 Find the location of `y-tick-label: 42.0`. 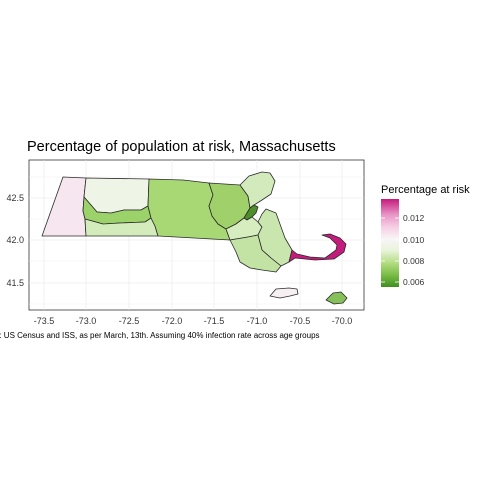

y-tick-label: 42.0 is located at coordinates (15, 240).